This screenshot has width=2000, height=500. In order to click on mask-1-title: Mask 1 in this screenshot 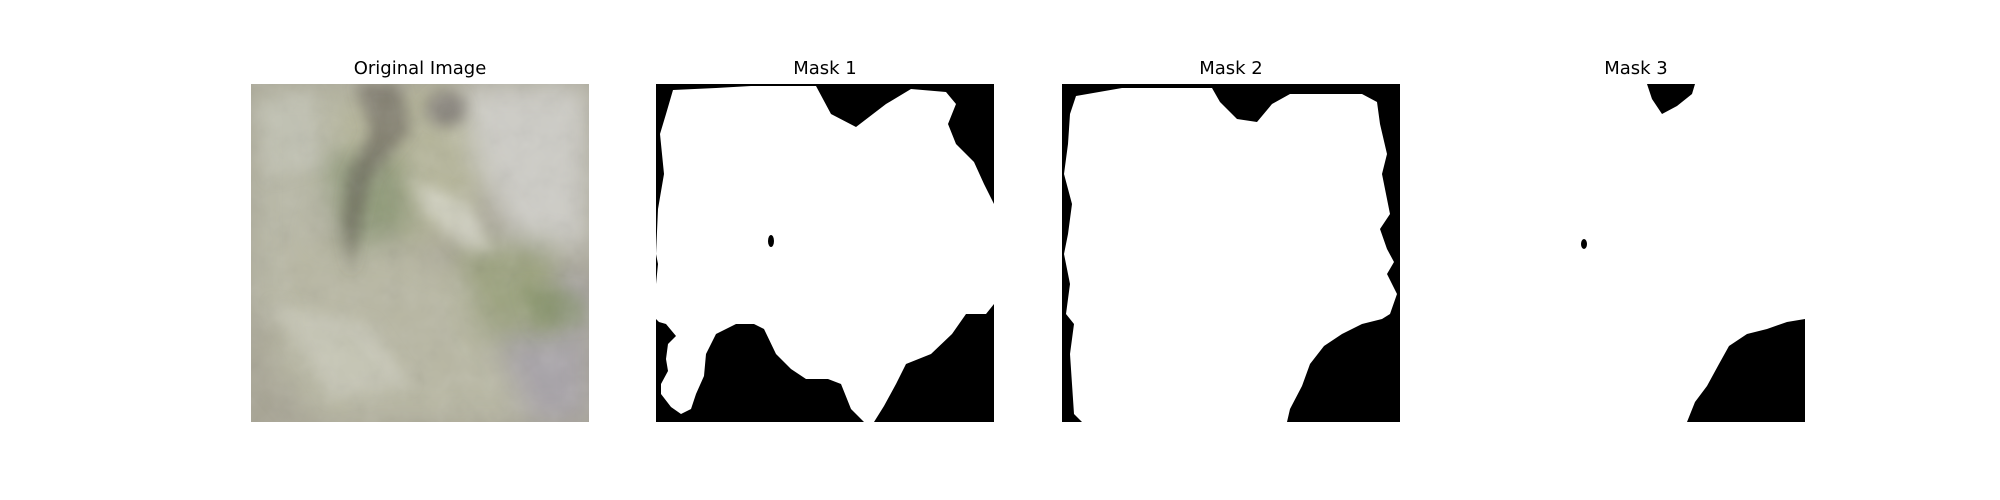, I will do `click(825, 68)`.